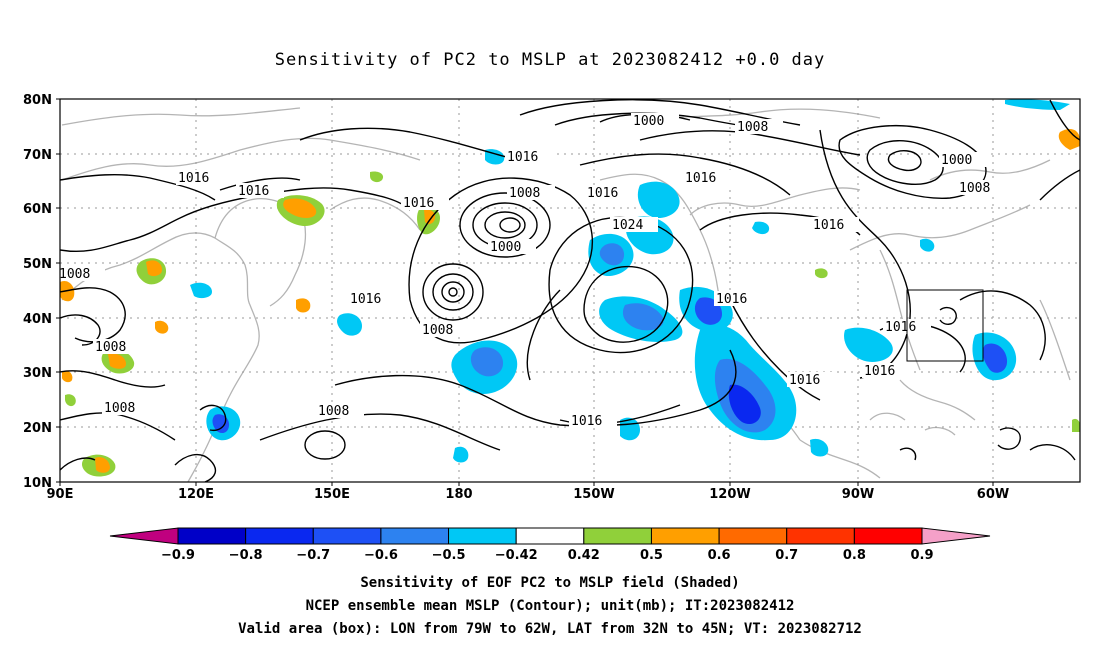 The image size is (1100, 650). I want to click on colorbar-label: −0.8, so click(246, 555).